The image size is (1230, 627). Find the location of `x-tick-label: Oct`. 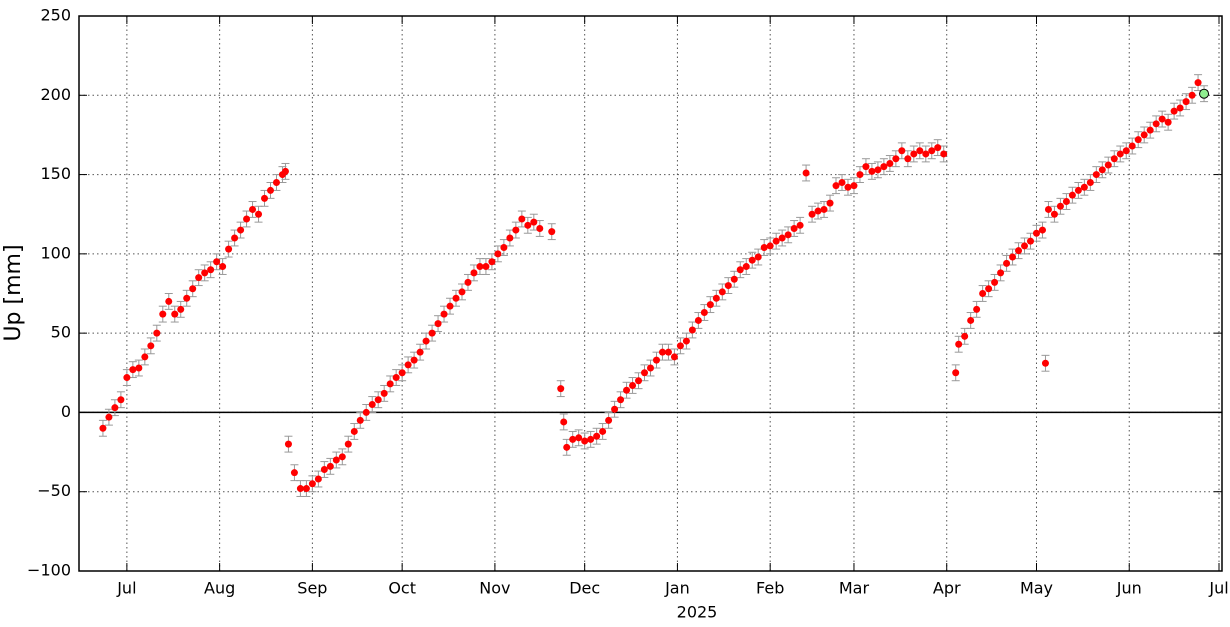

x-tick-label: Oct is located at coordinates (402, 588).